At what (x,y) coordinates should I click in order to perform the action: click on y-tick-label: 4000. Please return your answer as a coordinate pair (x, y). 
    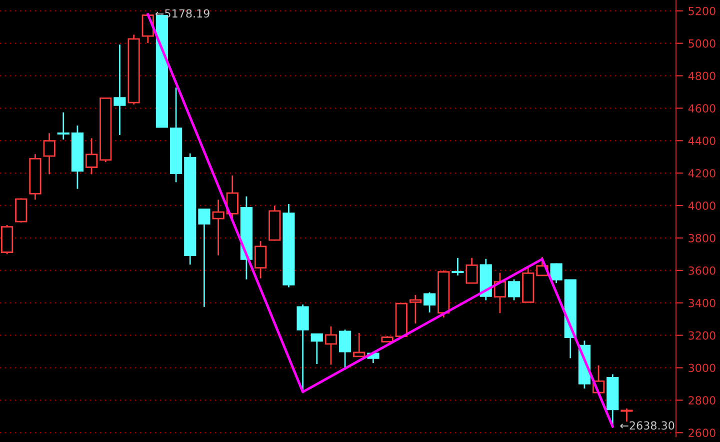
    Looking at the image, I should click on (702, 206).